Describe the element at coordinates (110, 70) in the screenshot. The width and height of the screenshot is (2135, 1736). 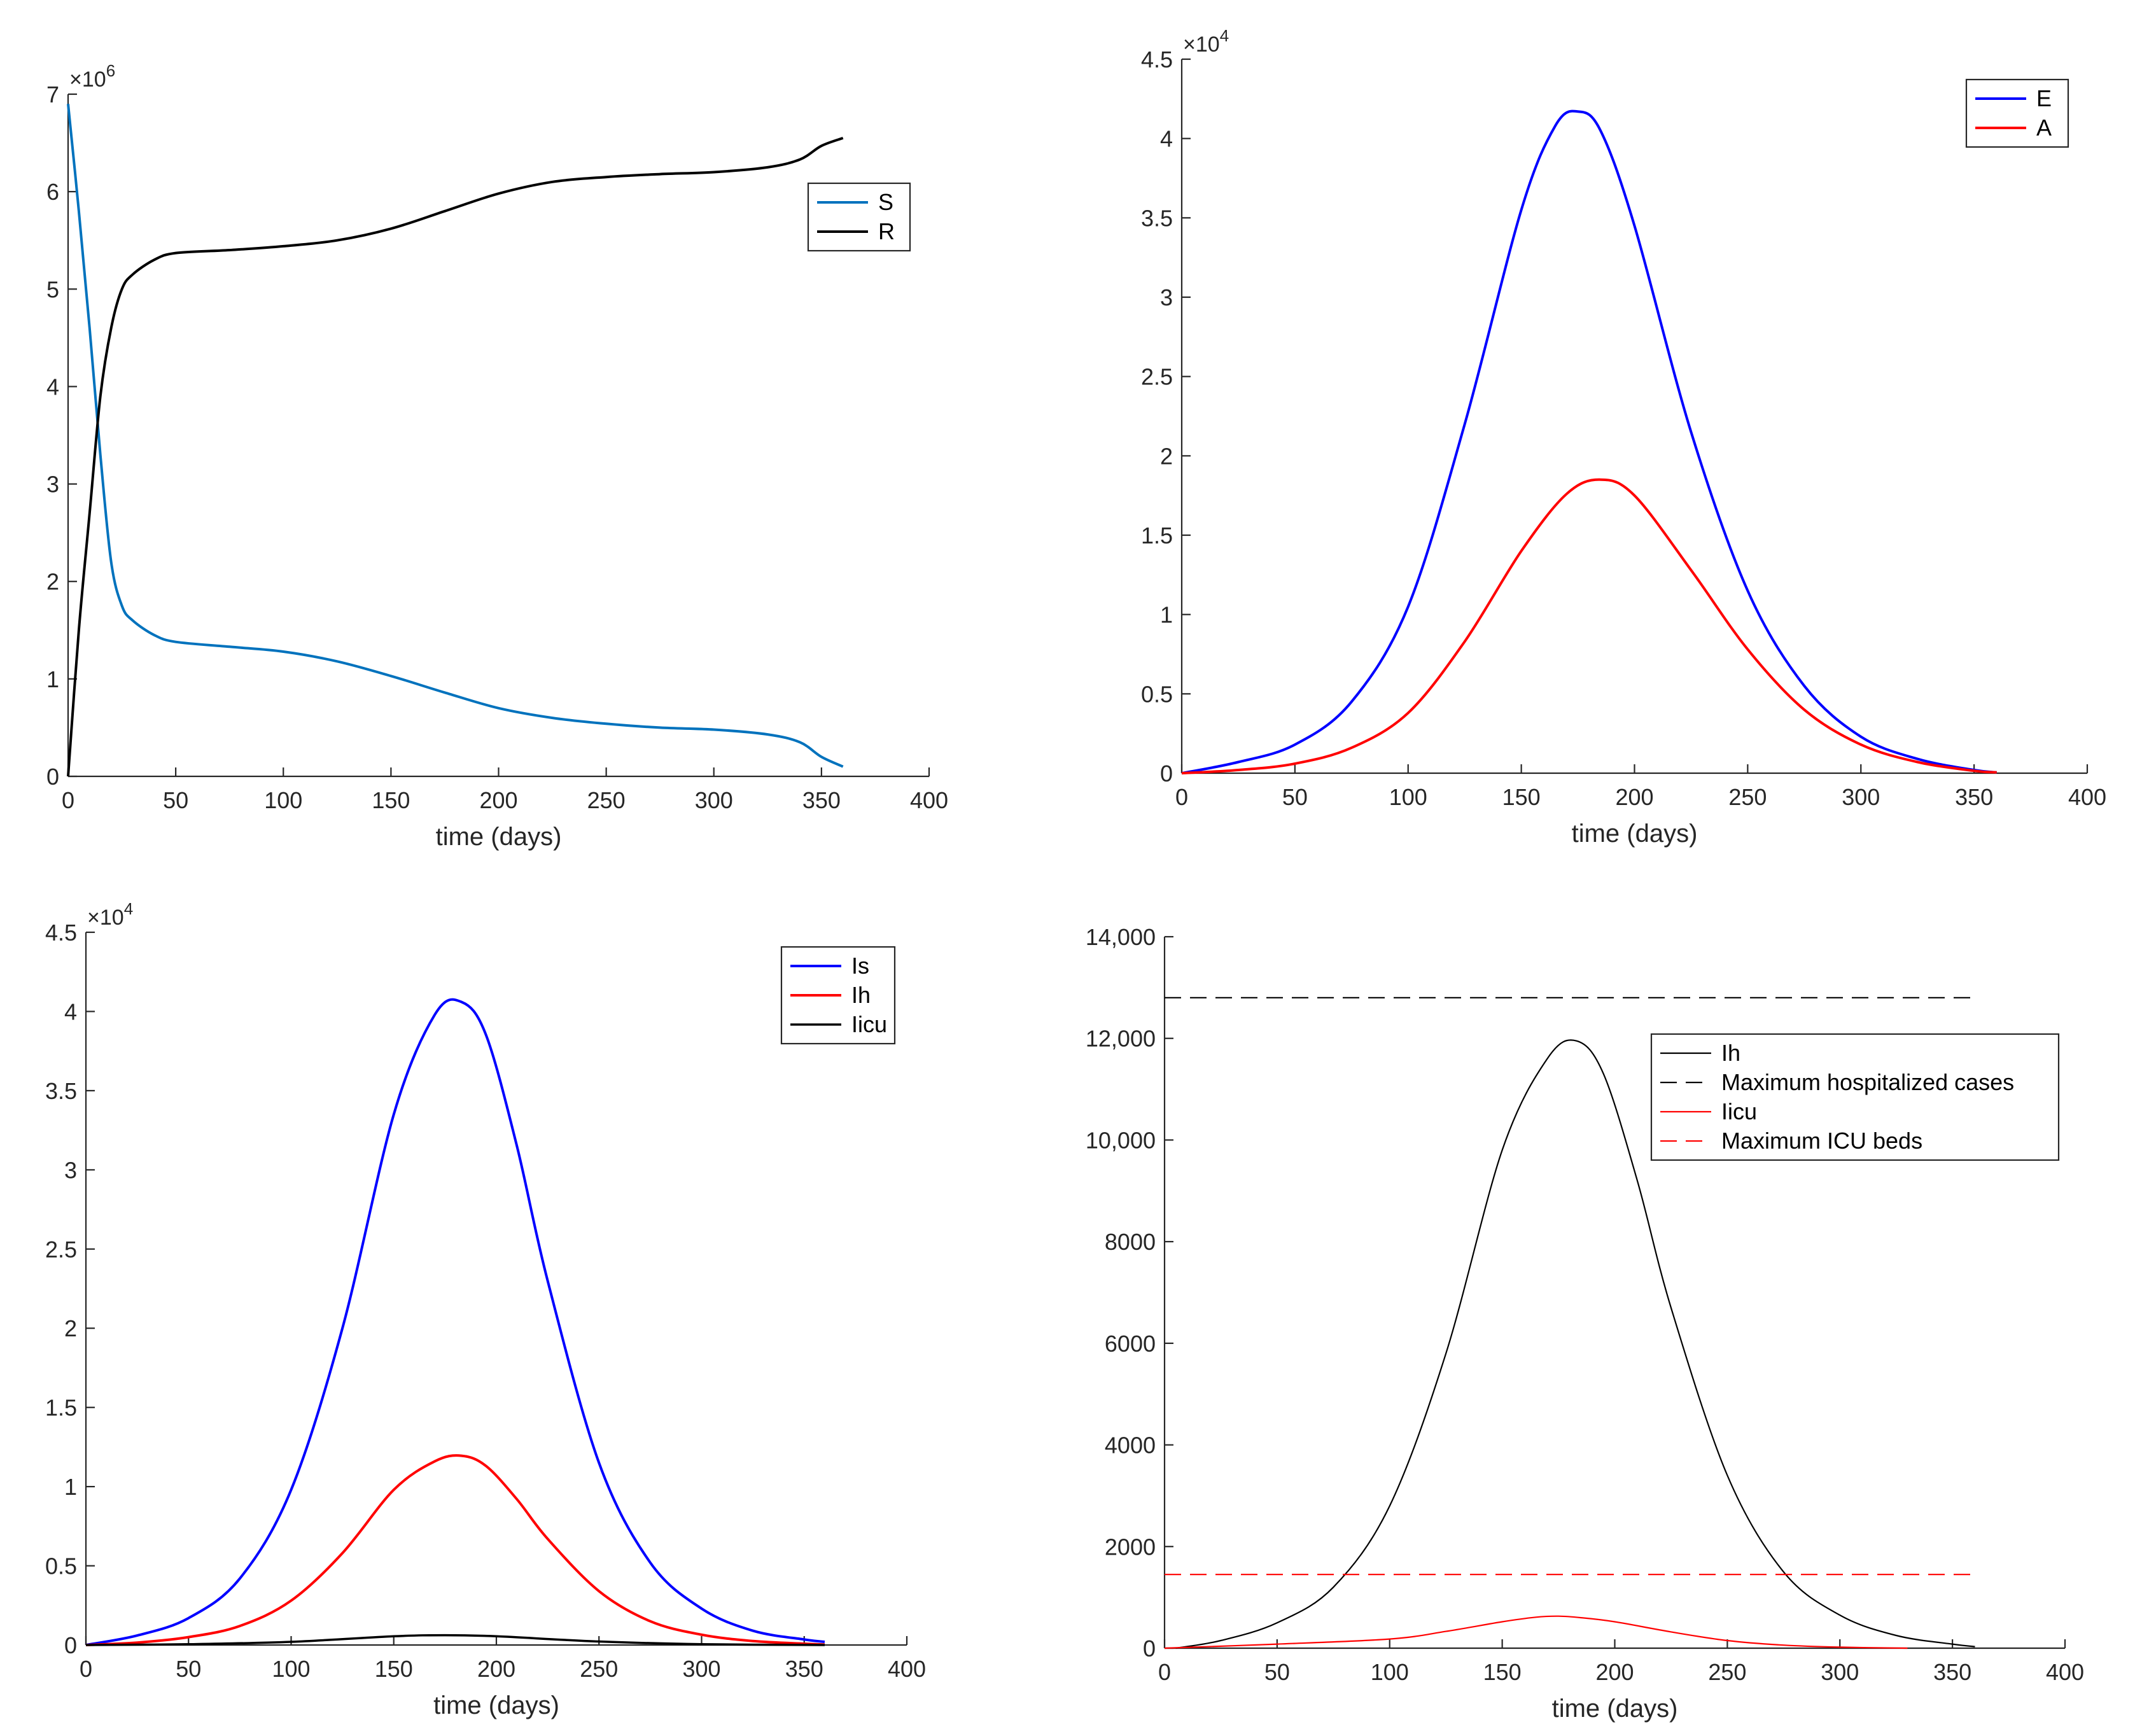
I see `y-exponent-power: 6` at that location.